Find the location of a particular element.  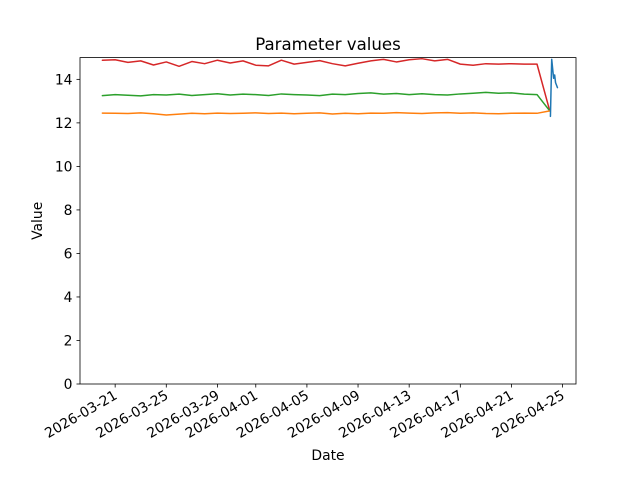

y-tick-label: 8 is located at coordinates (68, 211).